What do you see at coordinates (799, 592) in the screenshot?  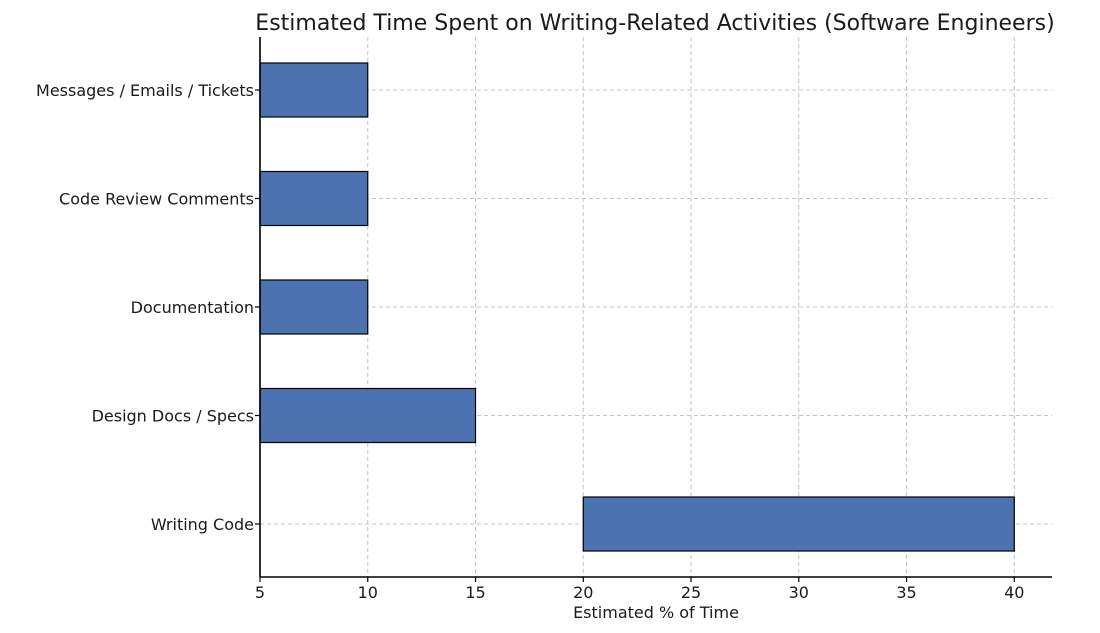 I see `x-tick-label: 30` at bounding box center [799, 592].